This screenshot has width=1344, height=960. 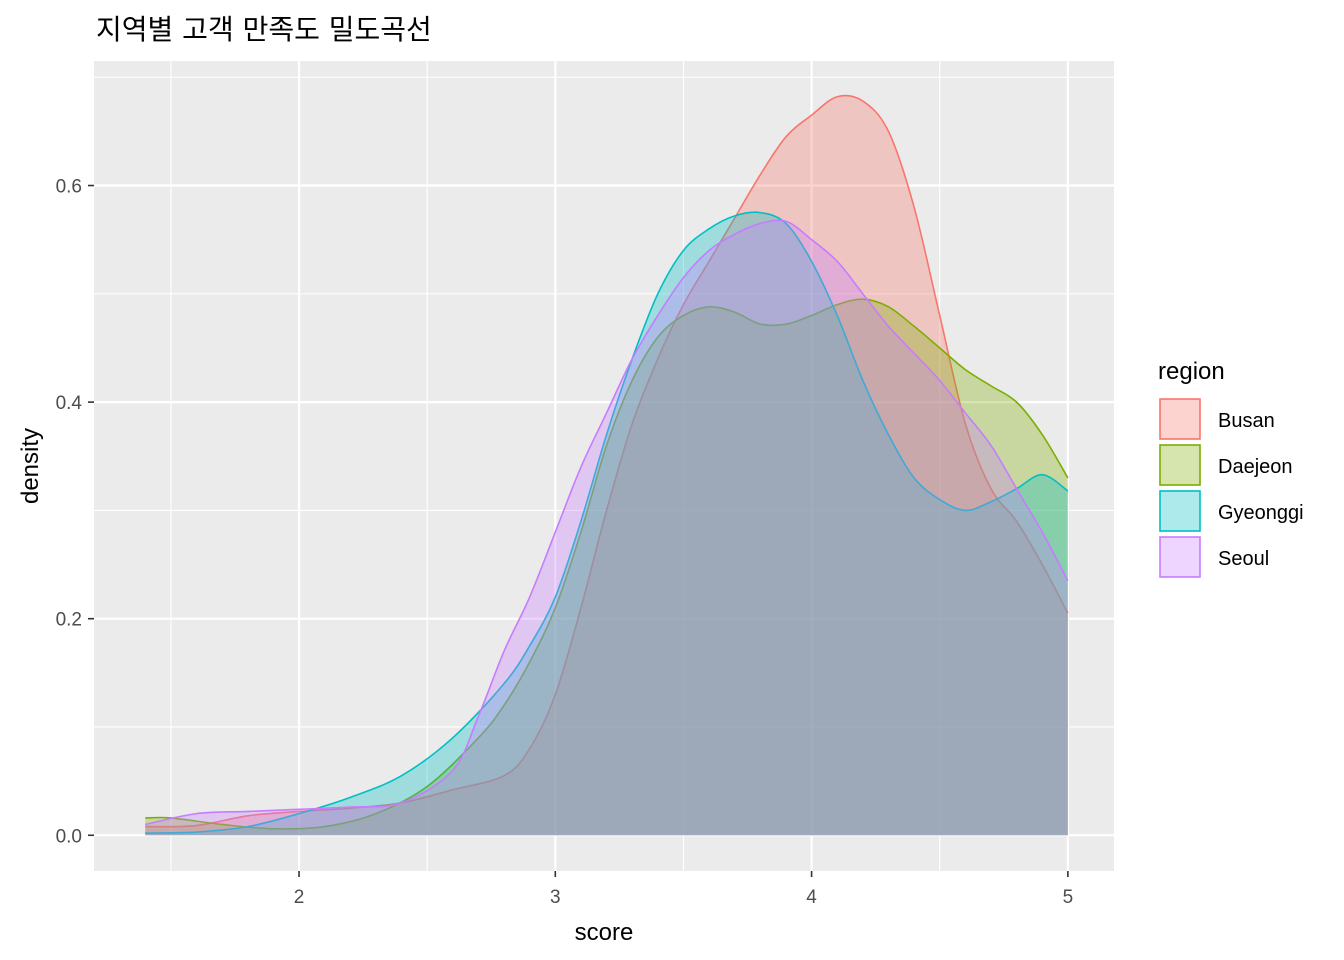 What do you see at coordinates (1261, 513) in the screenshot?
I see `legend-label-gyeonggi: Gyeonggi` at bounding box center [1261, 513].